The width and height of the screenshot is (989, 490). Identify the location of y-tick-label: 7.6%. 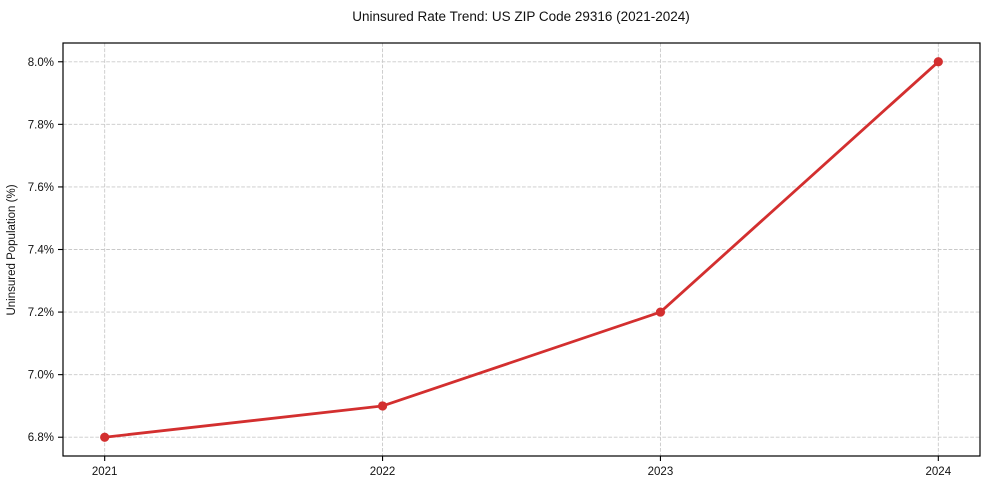
(41, 188).